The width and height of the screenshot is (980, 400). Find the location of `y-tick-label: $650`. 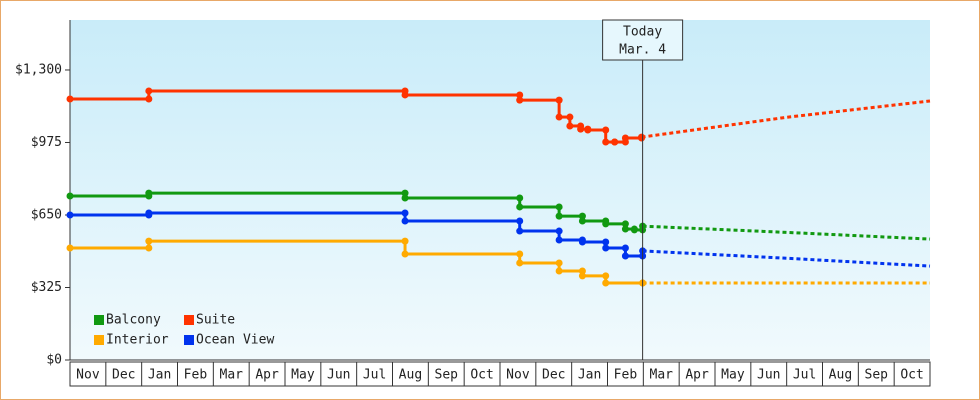

y-tick-label: $650 is located at coordinates (46, 214).